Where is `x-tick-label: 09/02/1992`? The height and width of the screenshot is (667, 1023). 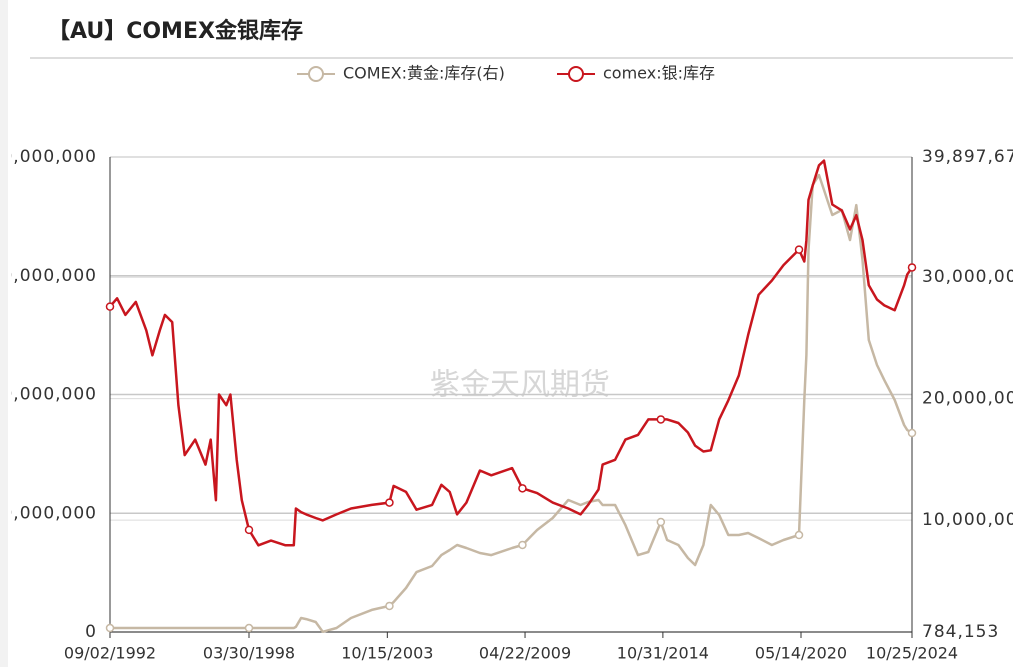
x-tick-label: 09/02/1992 is located at coordinates (110, 653).